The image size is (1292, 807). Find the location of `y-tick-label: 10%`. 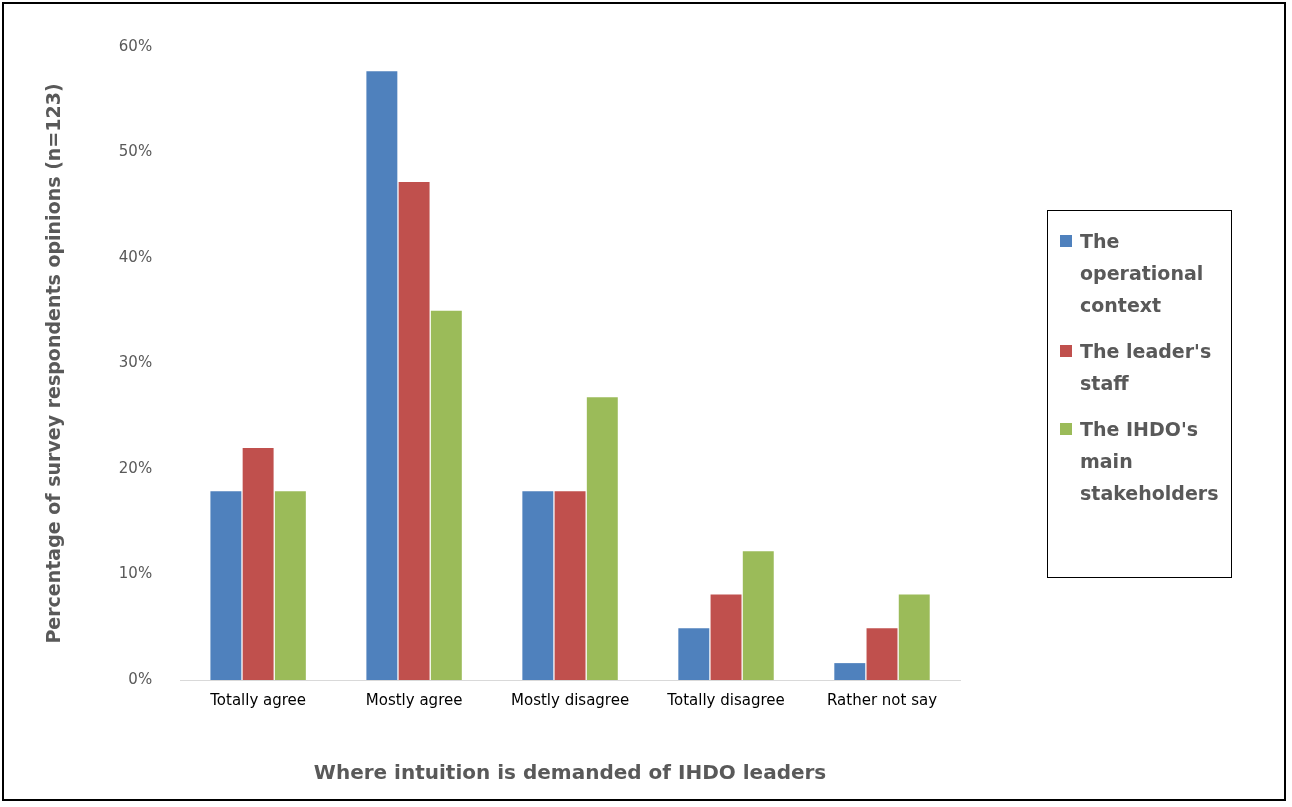

y-tick-label: 10% is located at coordinates (135, 573).